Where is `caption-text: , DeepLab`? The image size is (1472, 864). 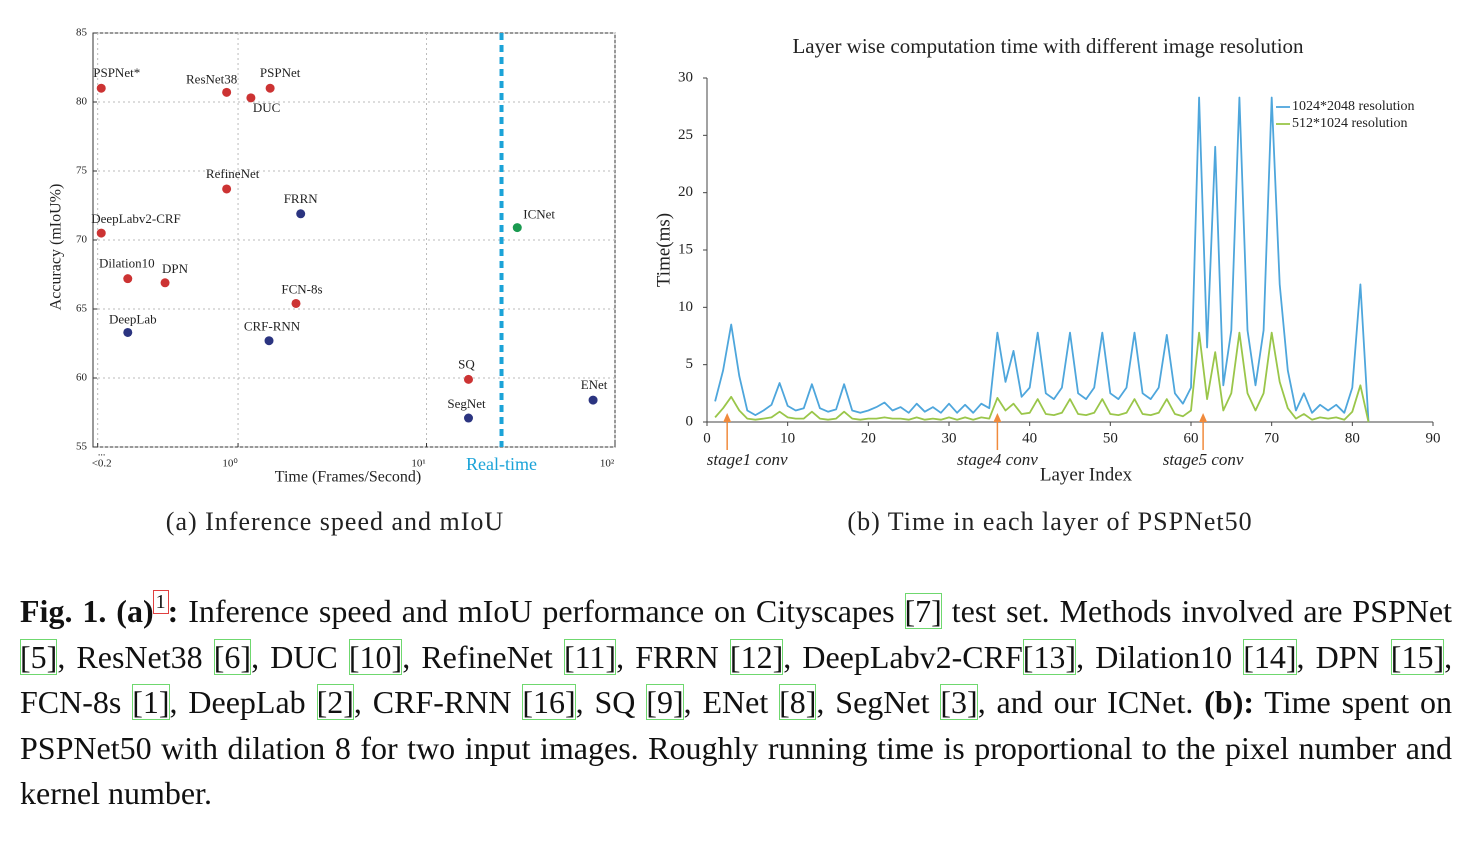 caption-text: , DeepLab is located at coordinates (243, 702).